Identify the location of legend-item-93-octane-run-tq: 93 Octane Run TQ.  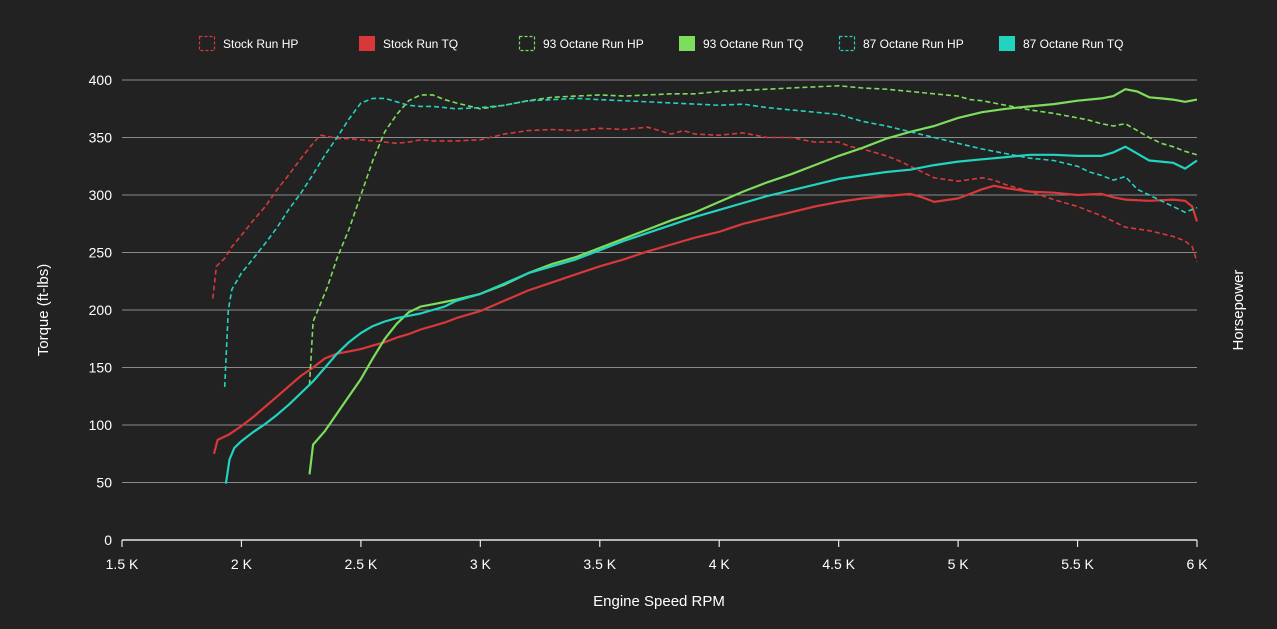
(741, 43).